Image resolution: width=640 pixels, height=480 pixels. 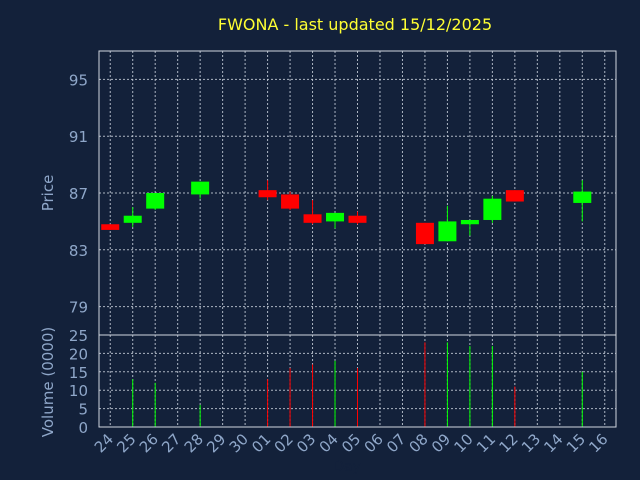 What do you see at coordinates (48, 193) in the screenshot?
I see `price-y-label: Price` at bounding box center [48, 193].